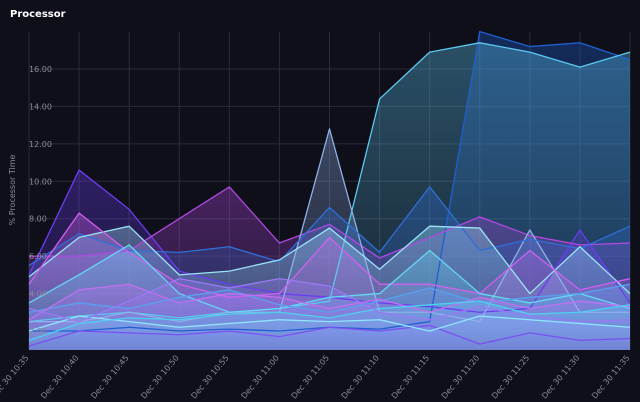 The height and width of the screenshot is (402, 640). I want to click on x-tick-label: Dec 30 10:35, so click(15, 377).